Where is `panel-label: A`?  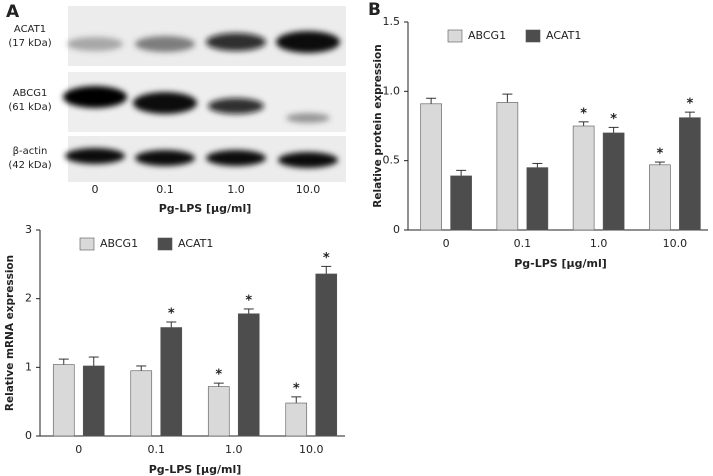
panel-label: A is located at coordinates (13, 12).